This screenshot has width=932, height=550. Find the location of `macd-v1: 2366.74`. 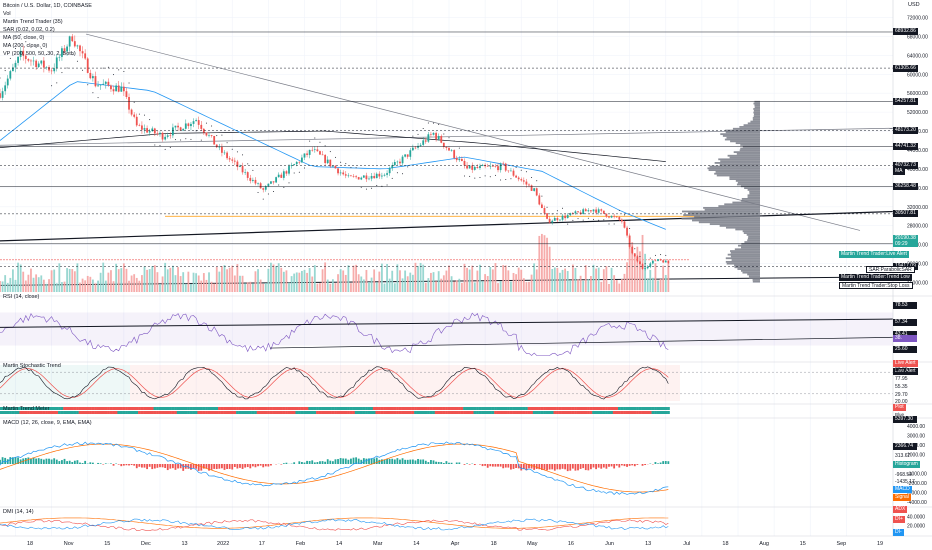

macd-v1: 2366.74 is located at coordinates (905, 446).